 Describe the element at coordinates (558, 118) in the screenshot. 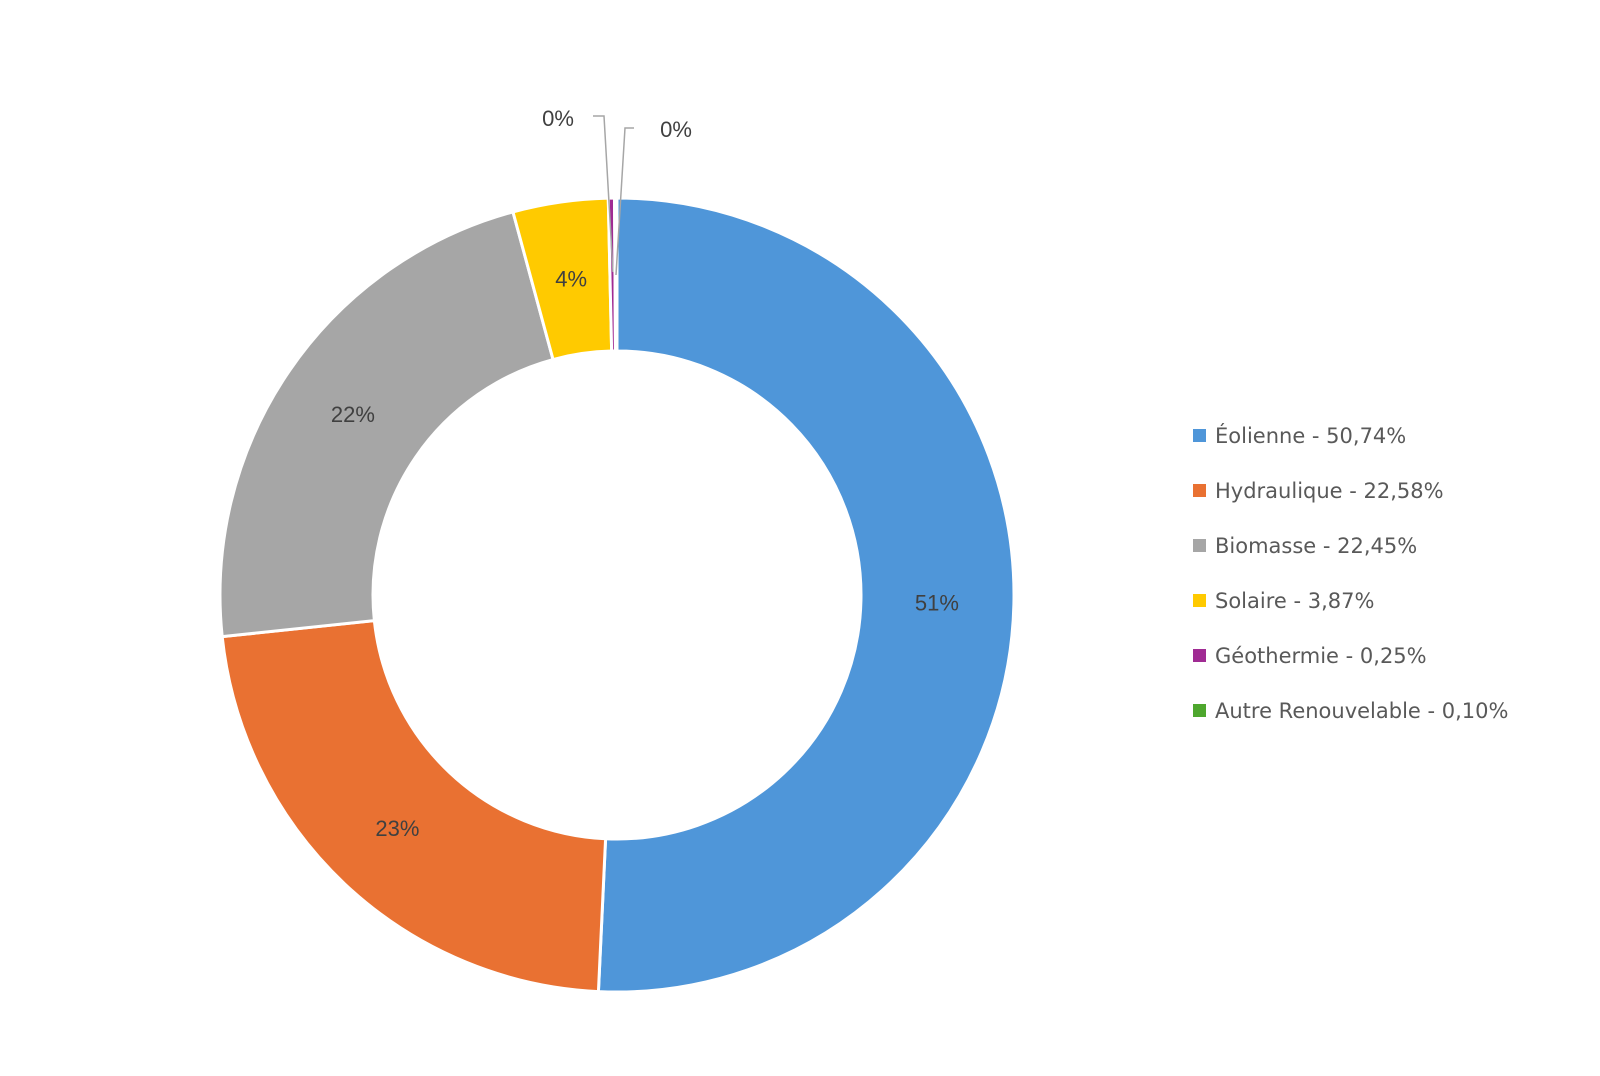

I see `data-label-geothermie: 0%` at that location.